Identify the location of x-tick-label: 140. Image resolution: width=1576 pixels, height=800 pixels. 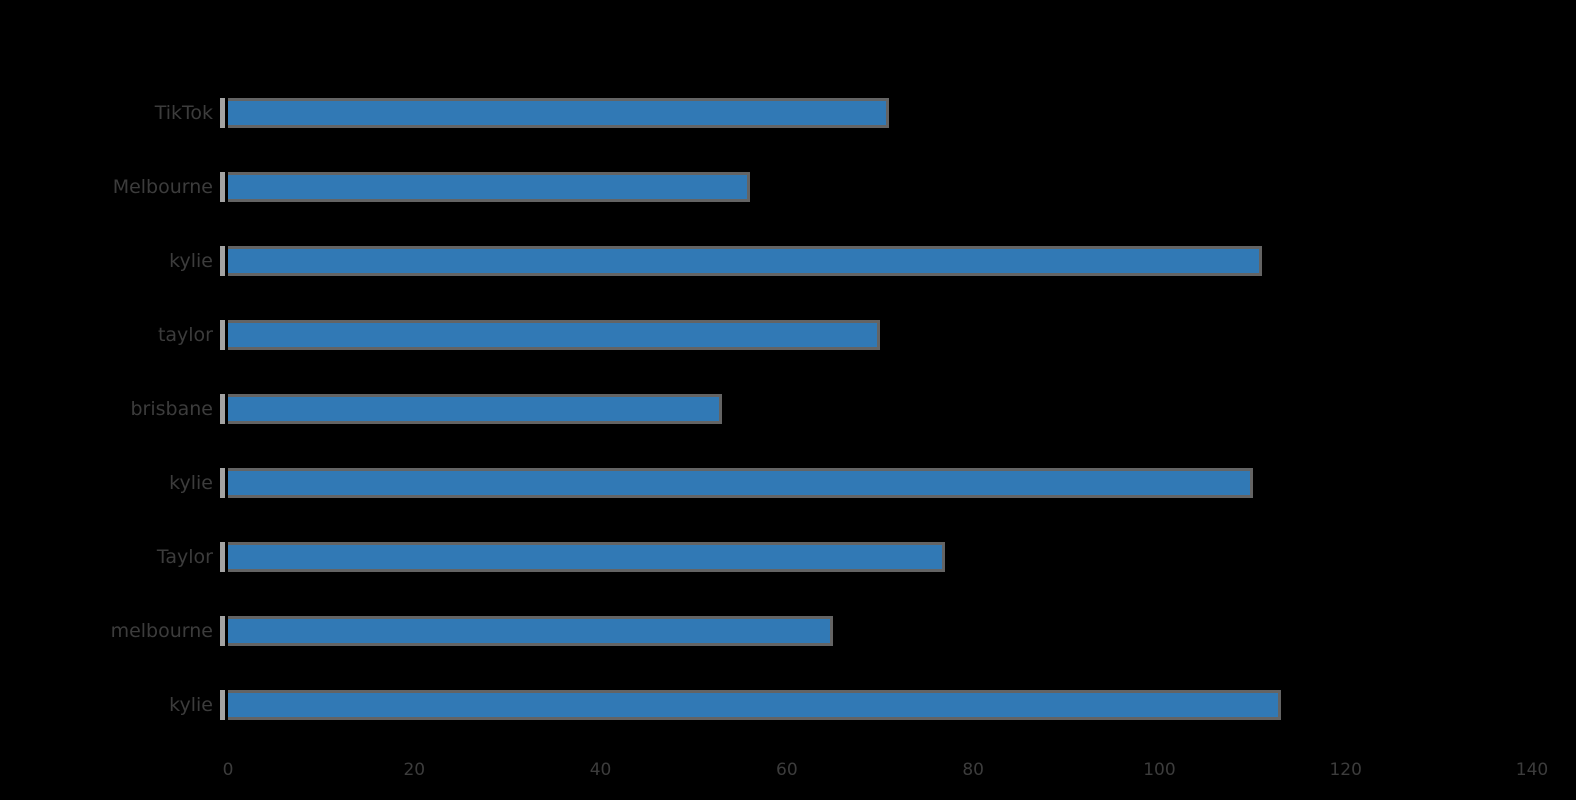
(1532, 770).